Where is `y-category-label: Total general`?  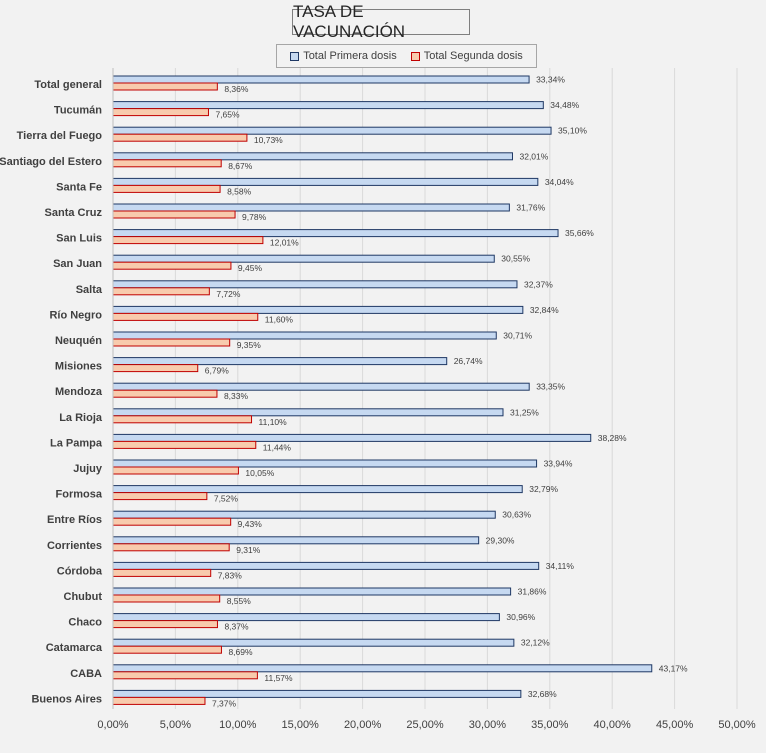 y-category-label: Total general is located at coordinates (68, 85).